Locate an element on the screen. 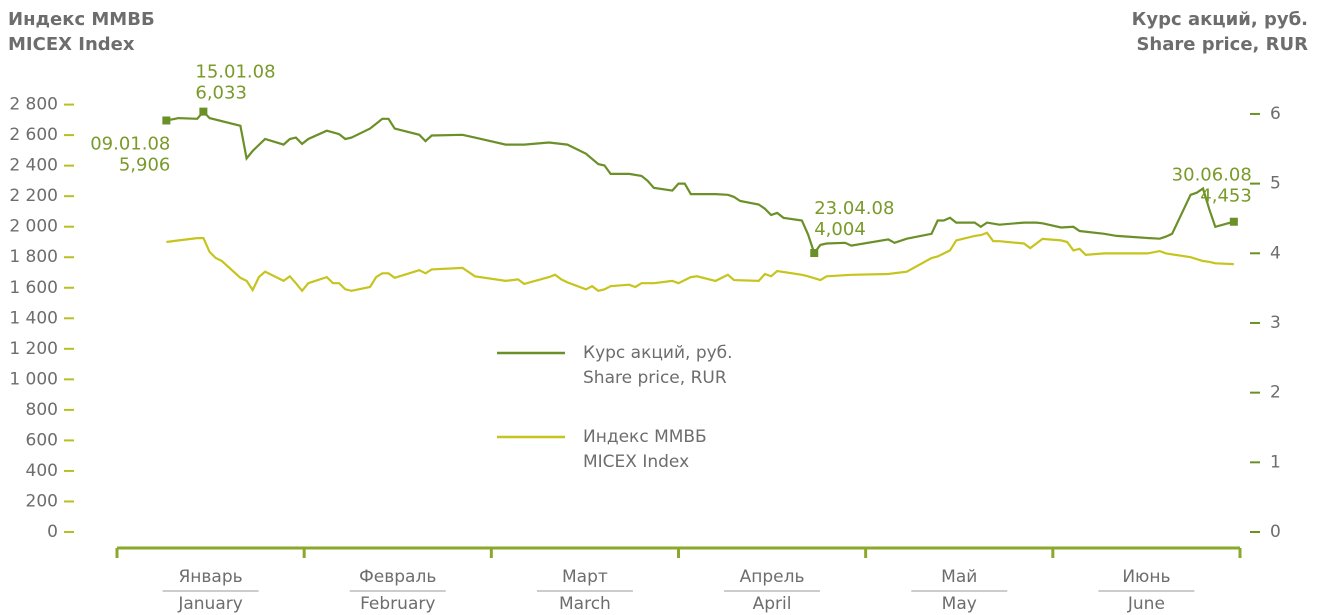  y2-tick-label: 3 is located at coordinates (1275, 323).